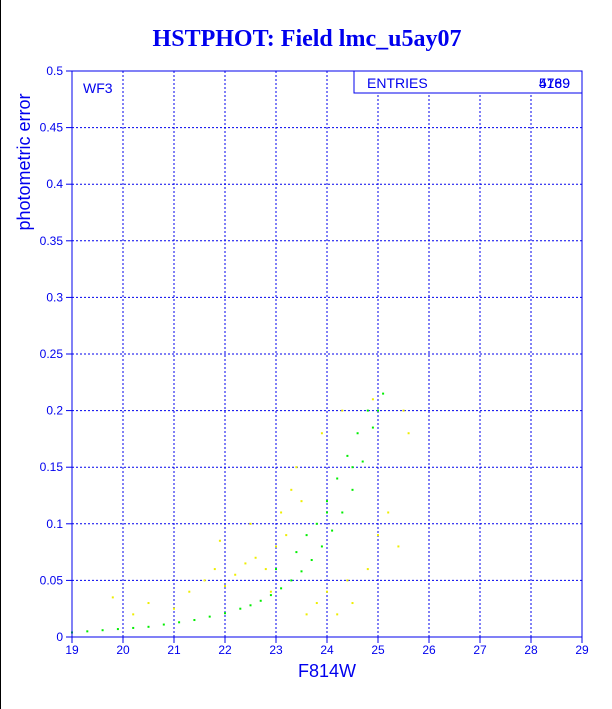  Describe the element at coordinates (307, 39) in the screenshot. I see `page-title: HSTPHOT: Field lmc_u5ay07` at that location.